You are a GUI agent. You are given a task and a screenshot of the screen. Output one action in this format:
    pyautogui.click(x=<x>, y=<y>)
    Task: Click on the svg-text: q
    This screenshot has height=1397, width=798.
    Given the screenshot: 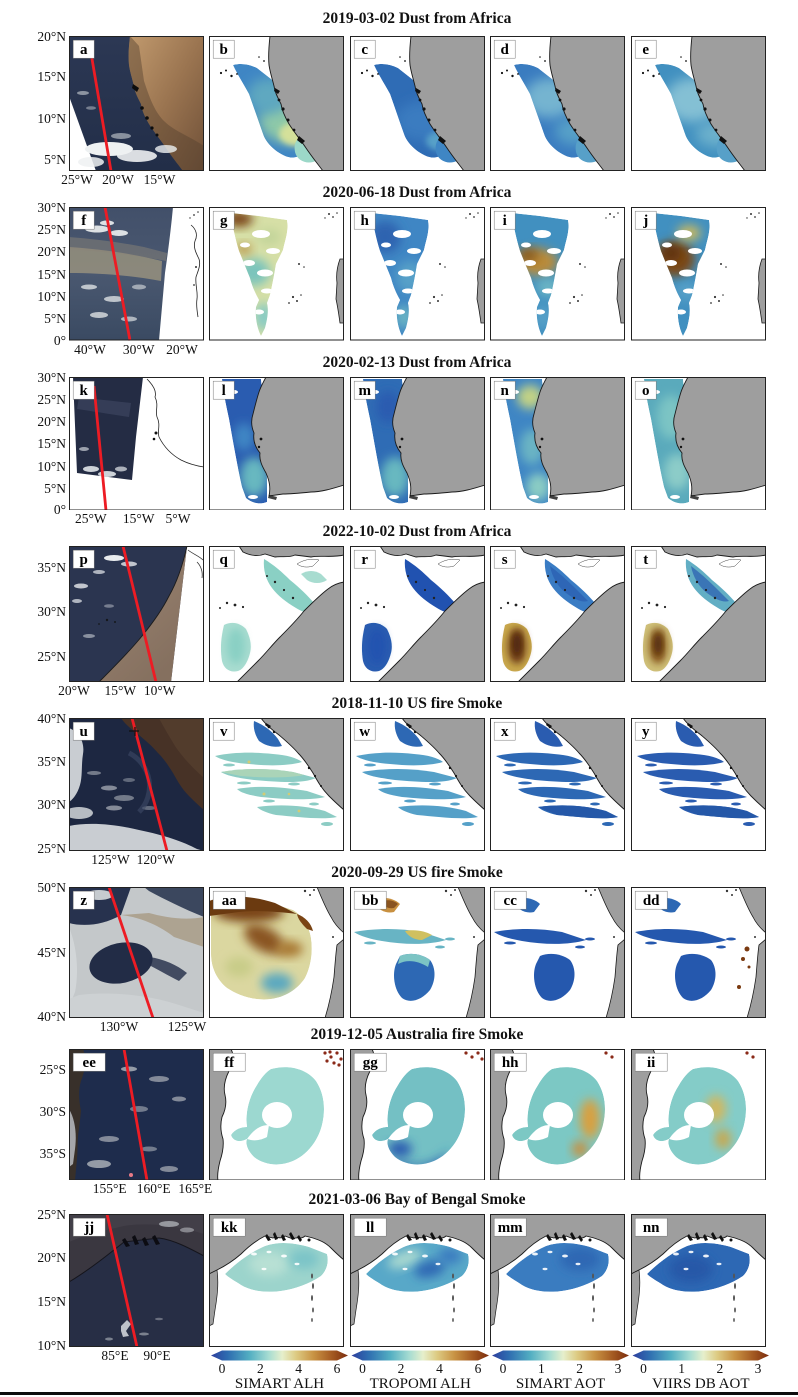 What is the action you would take?
    pyautogui.click(x=224, y=560)
    